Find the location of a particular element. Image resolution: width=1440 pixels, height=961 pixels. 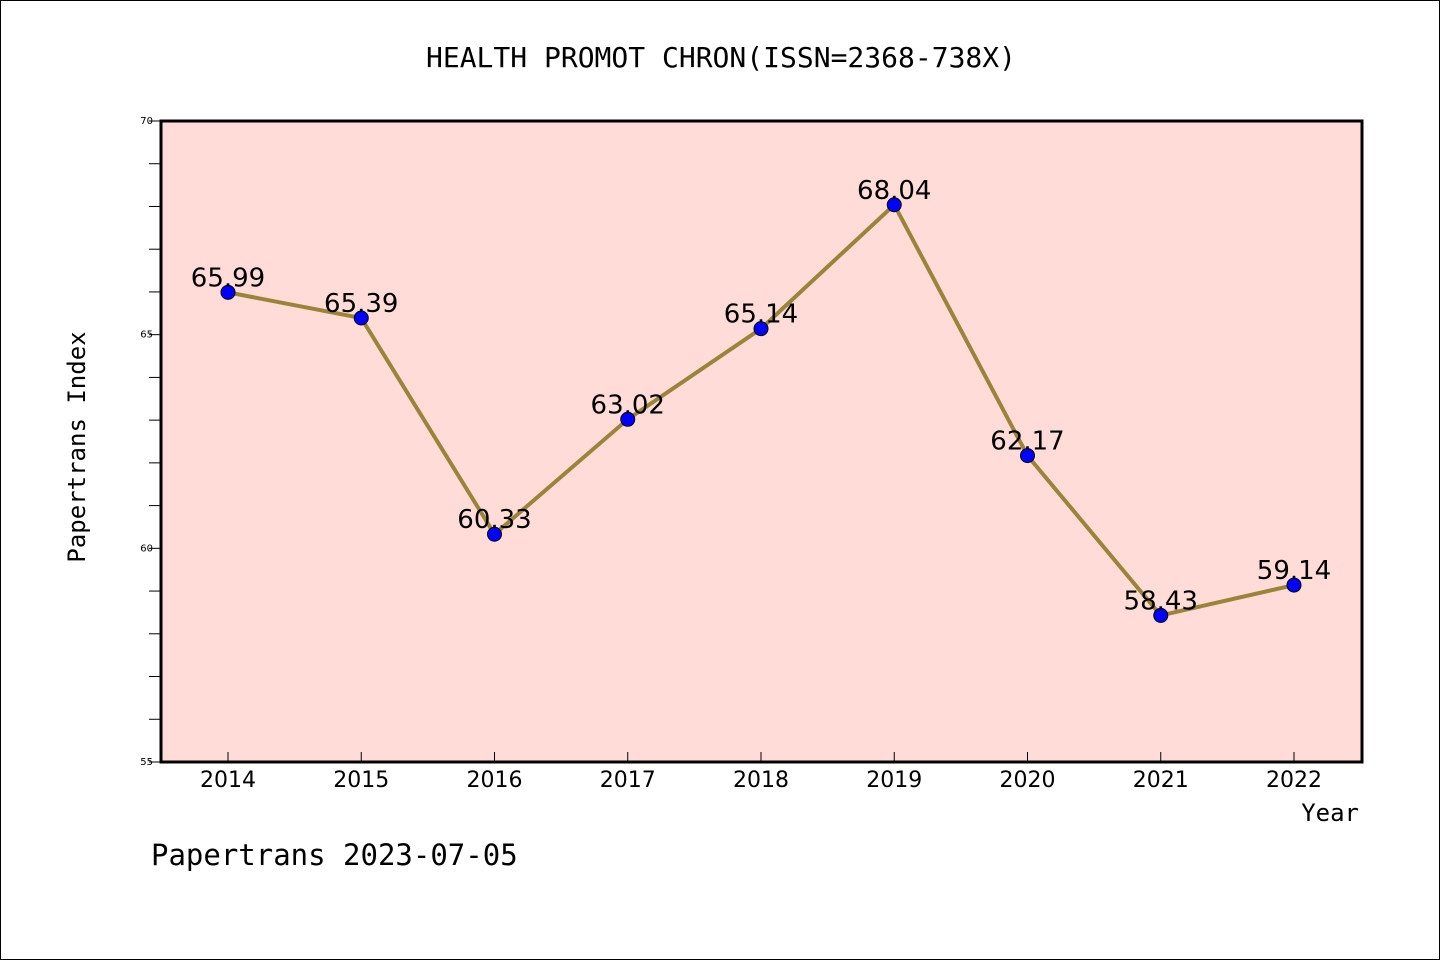

x-tick-label: 2020 is located at coordinates (1028, 780).